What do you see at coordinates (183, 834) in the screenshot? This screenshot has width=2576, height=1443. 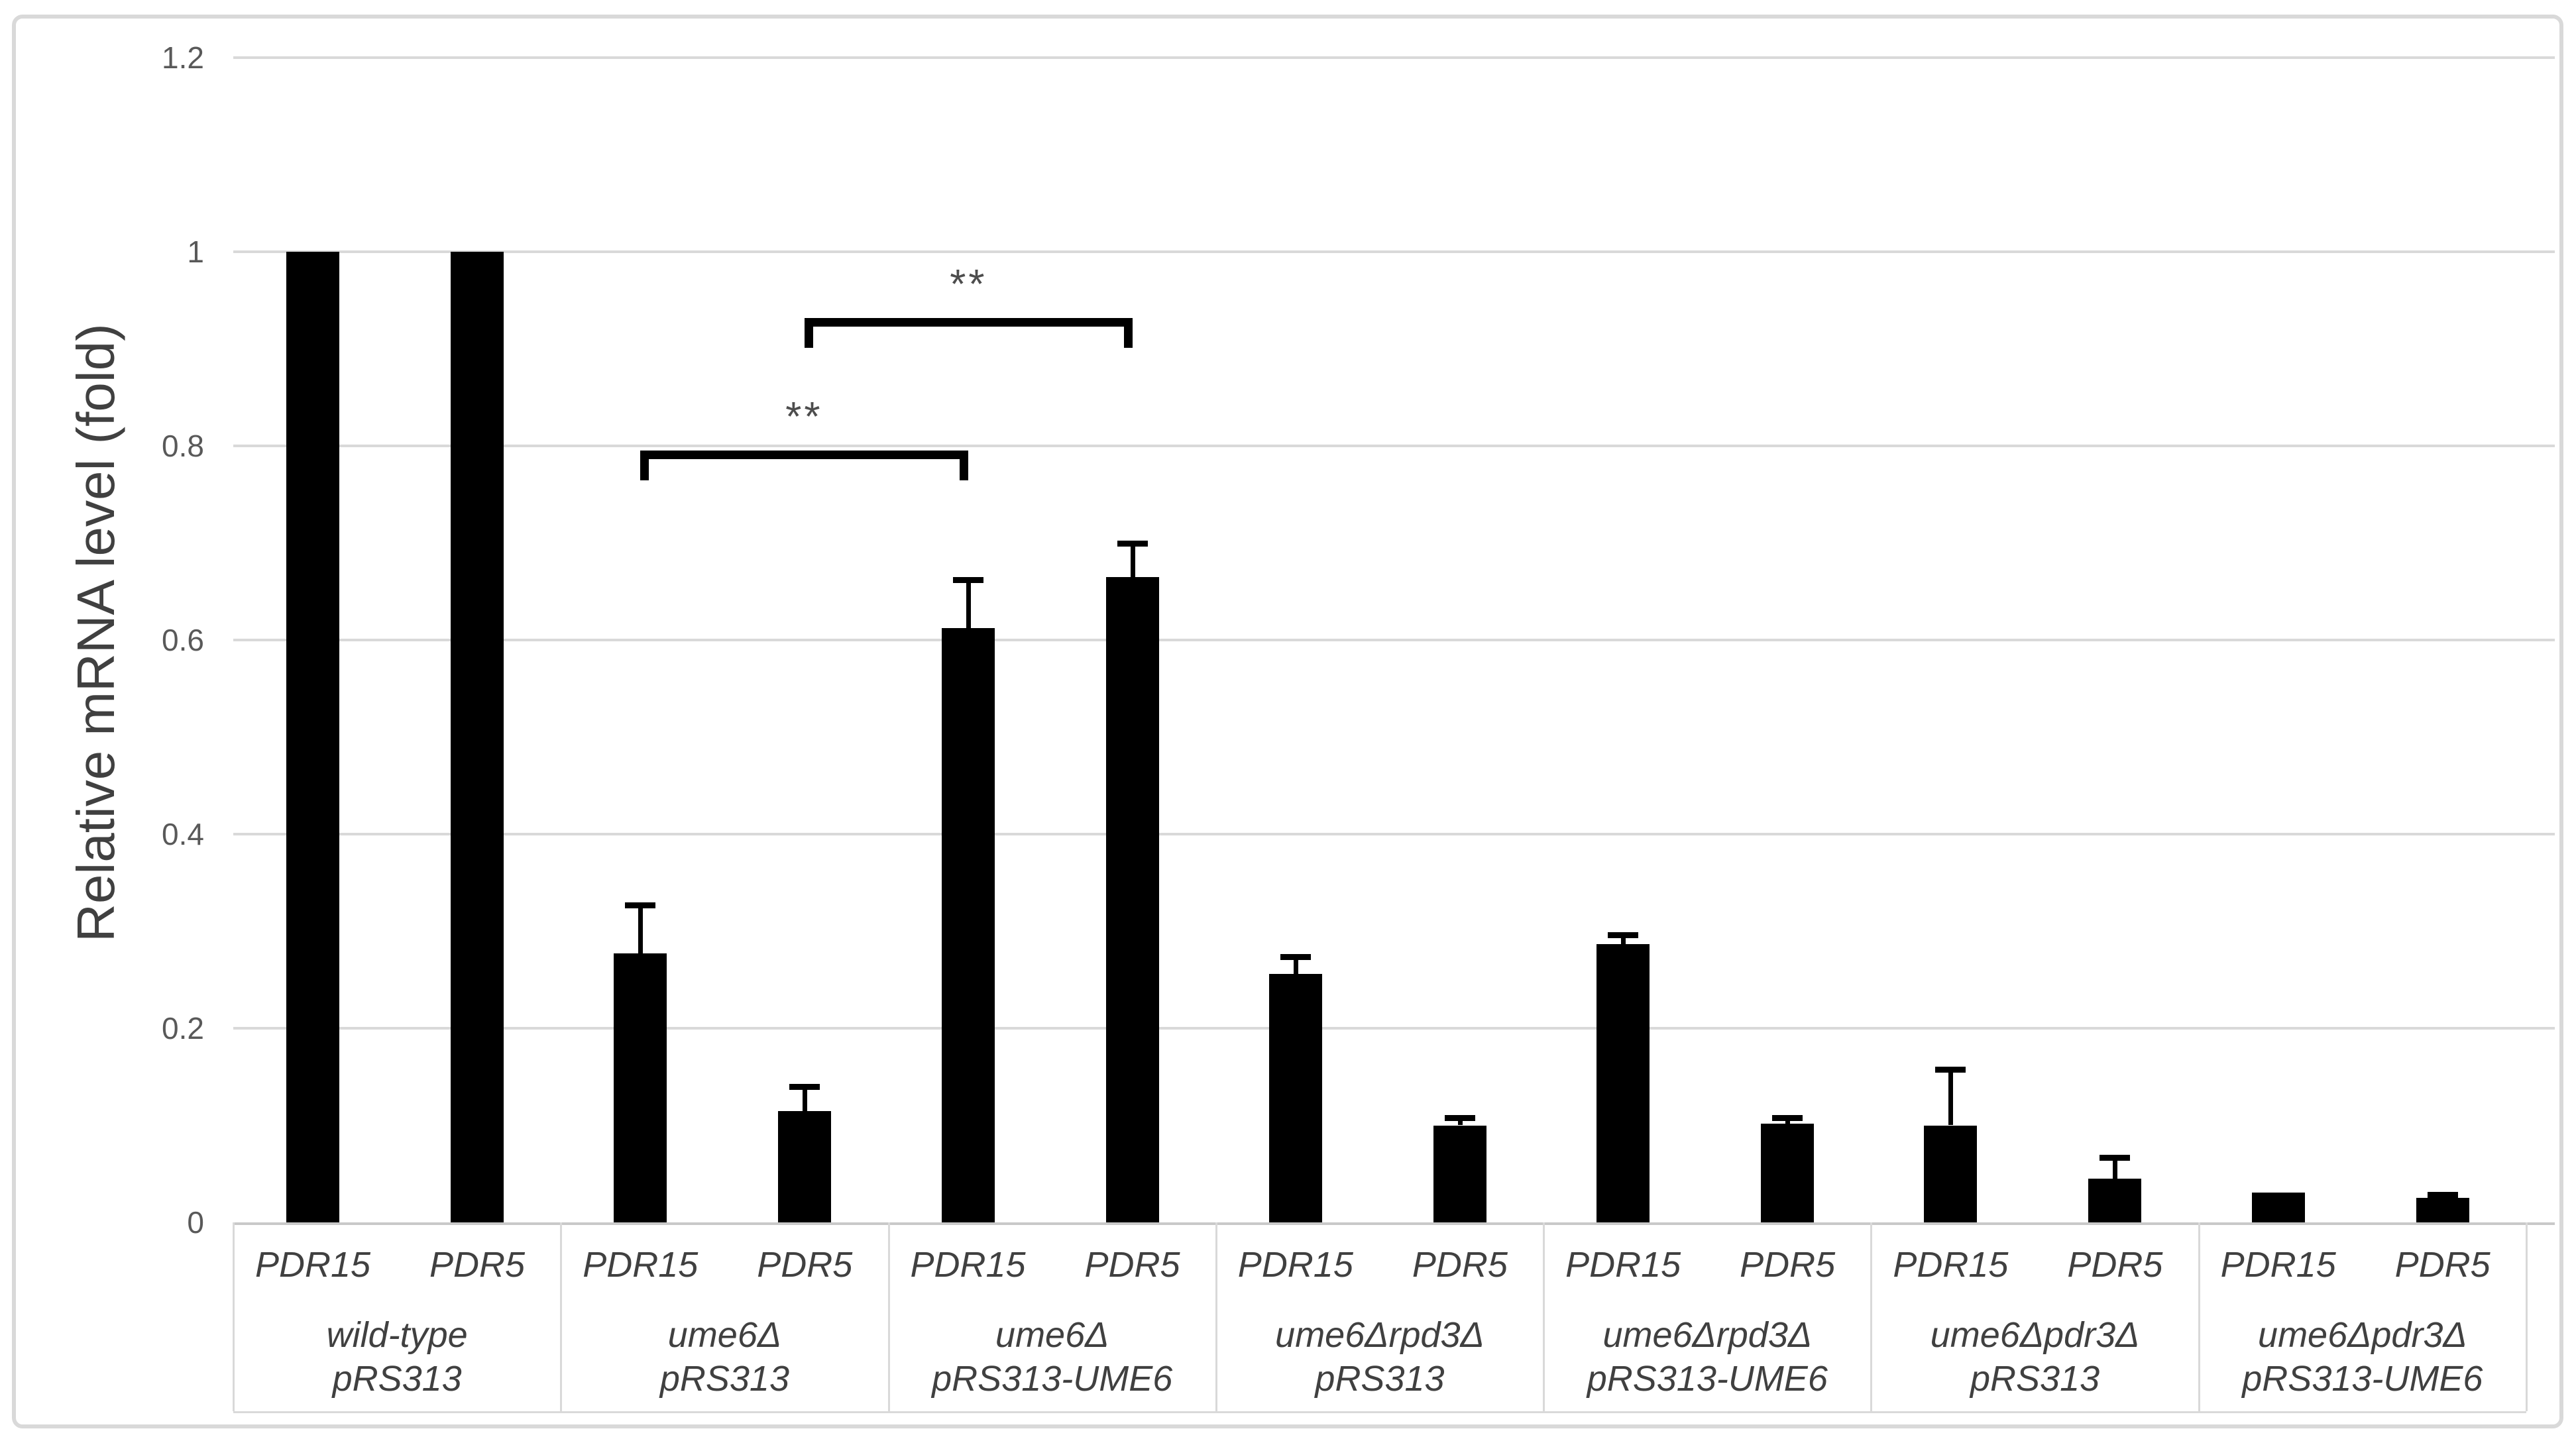 I see `y-tick-label-0.4: 0.4` at bounding box center [183, 834].